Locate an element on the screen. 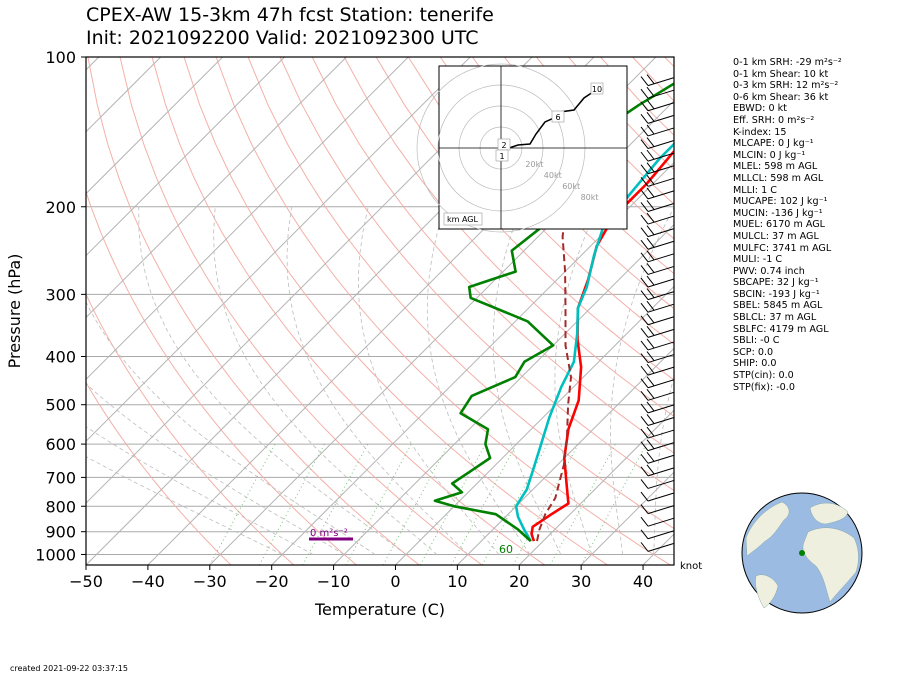 This screenshot has height=675, width=906. x-tick-label: 0 is located at coordinates (395, 581).